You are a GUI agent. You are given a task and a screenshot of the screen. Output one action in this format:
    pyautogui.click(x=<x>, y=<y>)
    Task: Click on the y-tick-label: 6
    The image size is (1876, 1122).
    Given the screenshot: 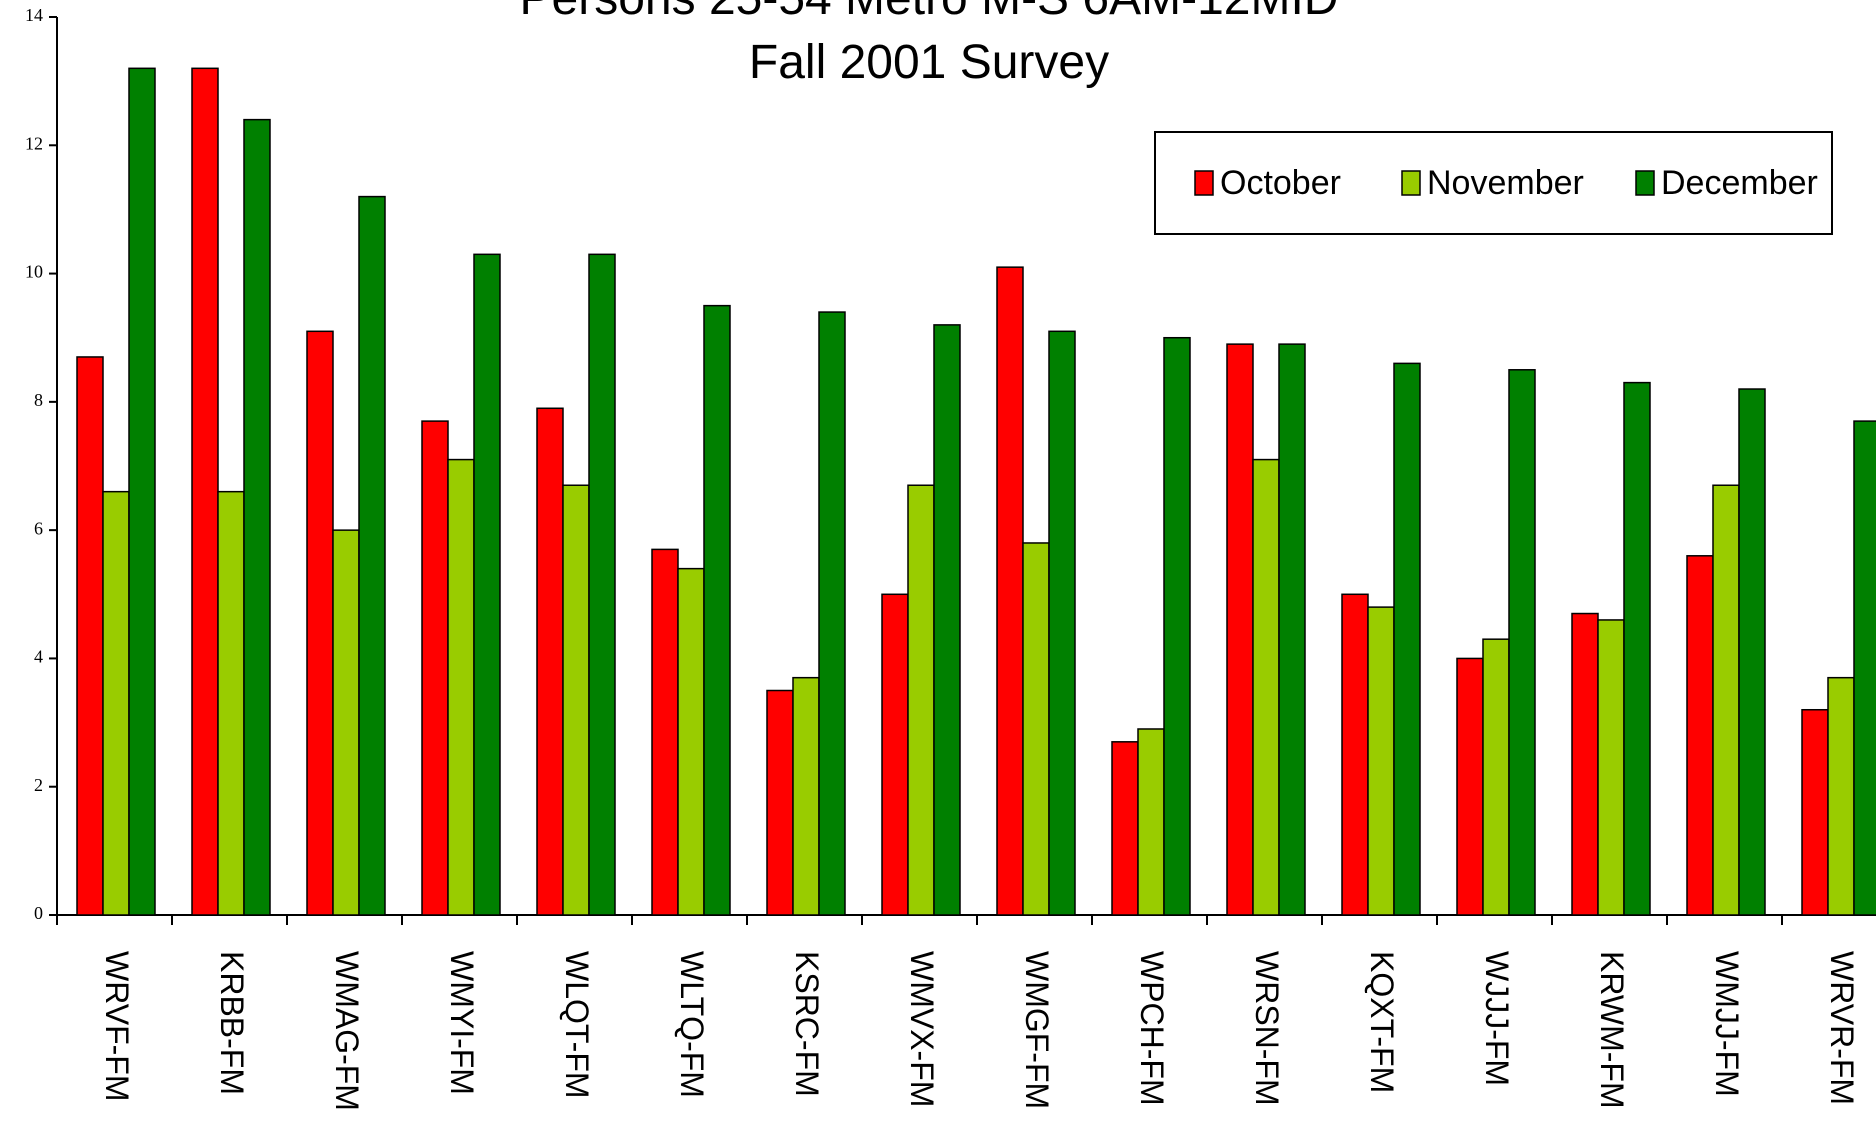 What is the action you would take?
    pyautogui.click(x=38, y=528)
    